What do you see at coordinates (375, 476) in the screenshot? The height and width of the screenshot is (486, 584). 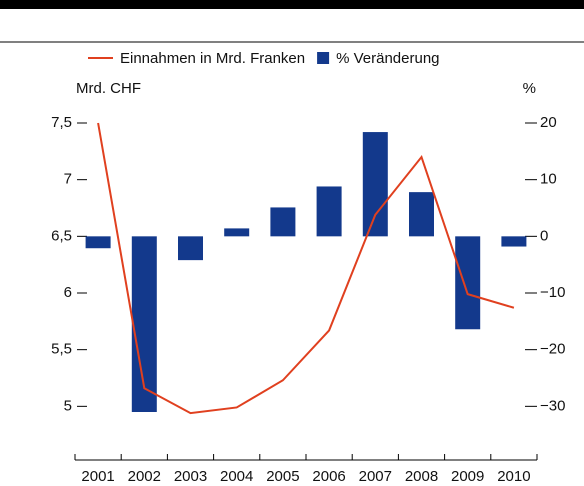 I see `x-tick-label: 2007` at bounding box center [375, 476].